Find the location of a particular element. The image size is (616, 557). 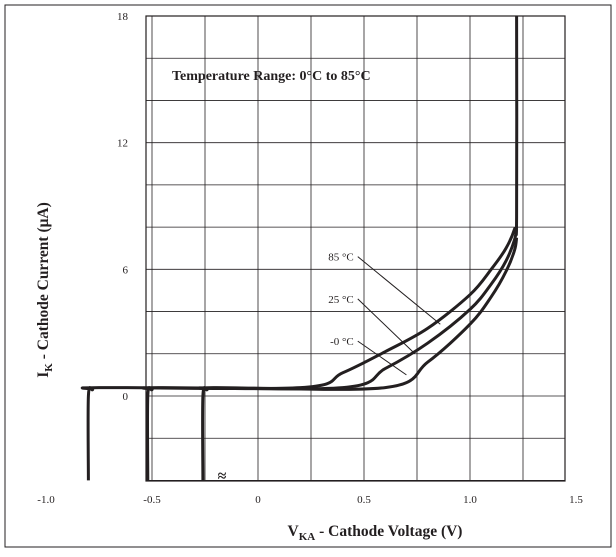

curve-label: 85 °C is located at coordinates (341, 258).